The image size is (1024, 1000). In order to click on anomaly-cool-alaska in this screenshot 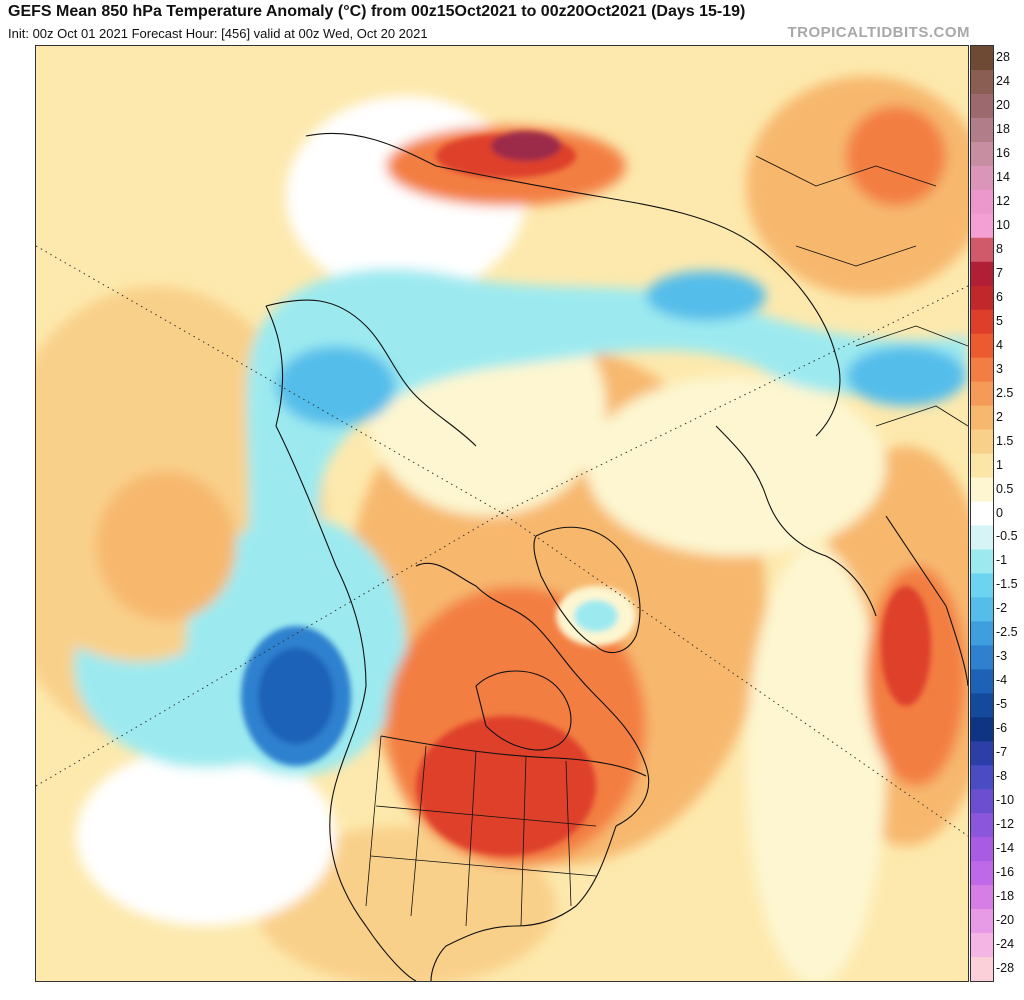, I will do `click(336, 386)`.